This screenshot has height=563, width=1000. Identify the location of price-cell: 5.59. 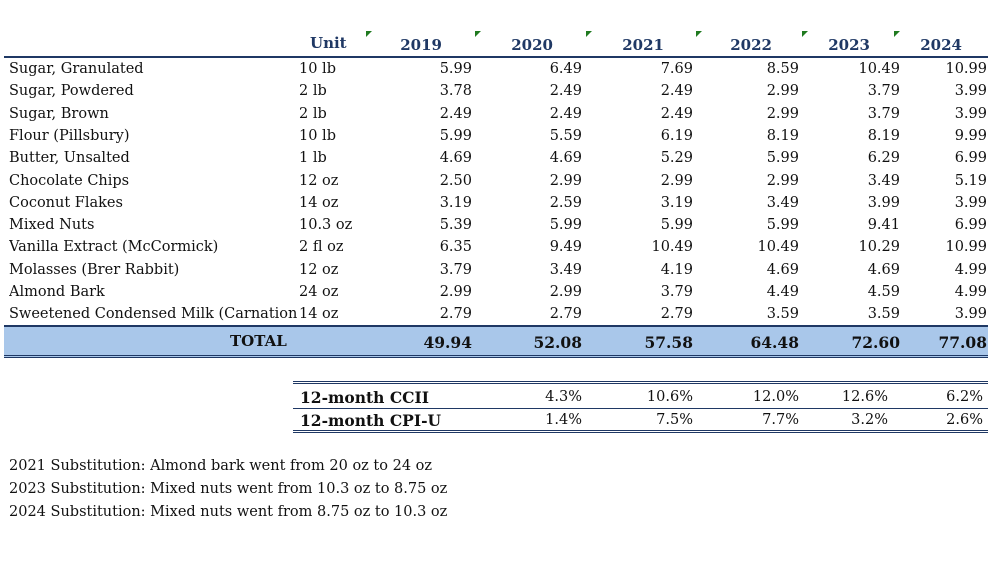
(565, 135).